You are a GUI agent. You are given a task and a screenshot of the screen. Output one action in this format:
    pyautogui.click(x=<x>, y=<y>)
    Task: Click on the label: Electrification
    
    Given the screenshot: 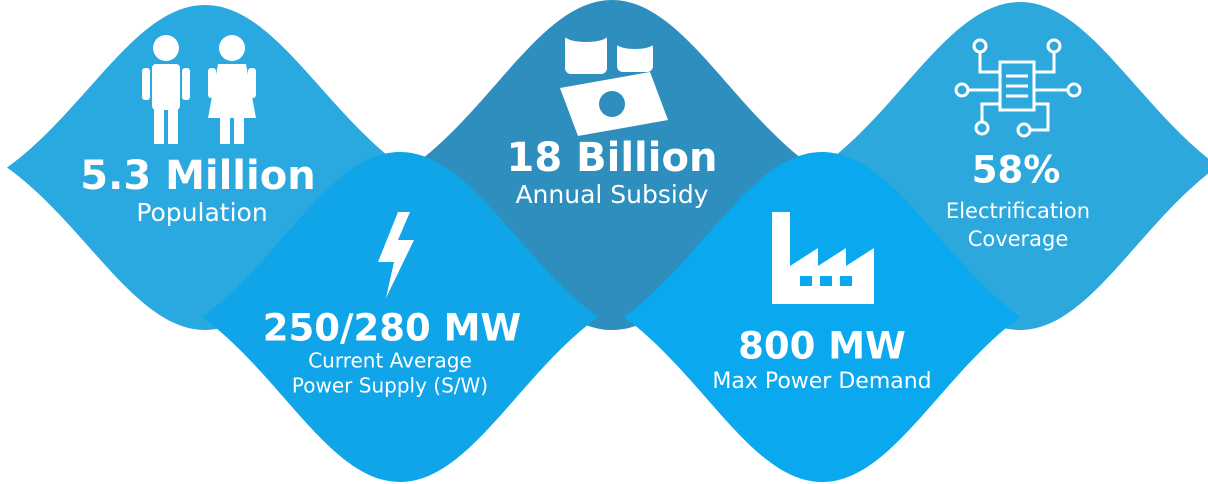 What is the action you would take?
    pyautogui.click(x=1018, y=211)
    